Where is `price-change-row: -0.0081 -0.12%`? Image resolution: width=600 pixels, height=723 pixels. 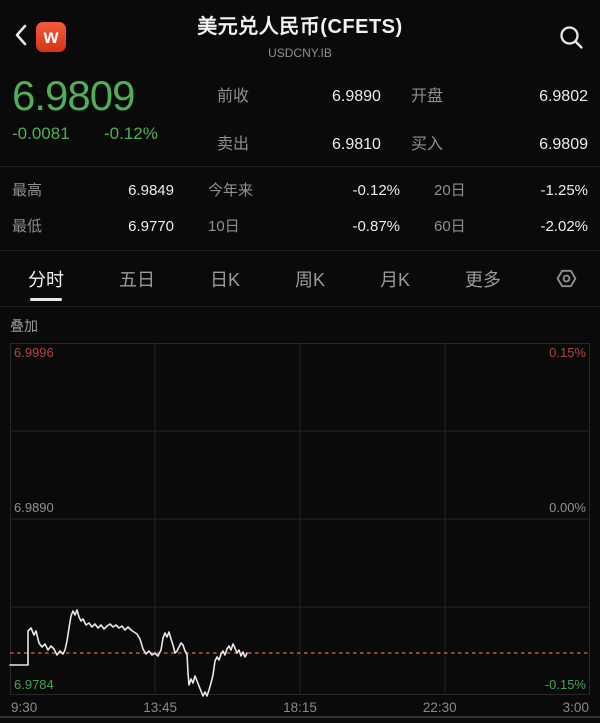
price-change-row: -0.0081 -0.12% is located at coordinates (114, 134).